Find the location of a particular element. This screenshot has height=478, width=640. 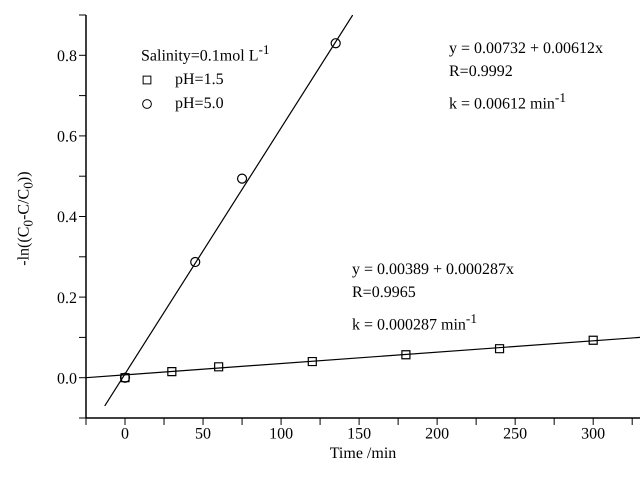

legend-label: pH=5.0 is located at coordinates (199, 104).